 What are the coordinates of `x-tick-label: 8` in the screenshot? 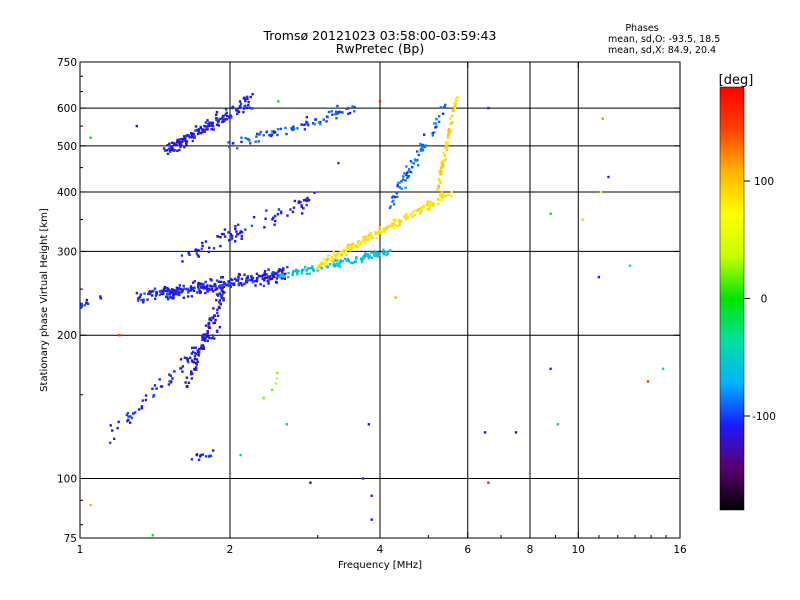 It's located at (530, 550).